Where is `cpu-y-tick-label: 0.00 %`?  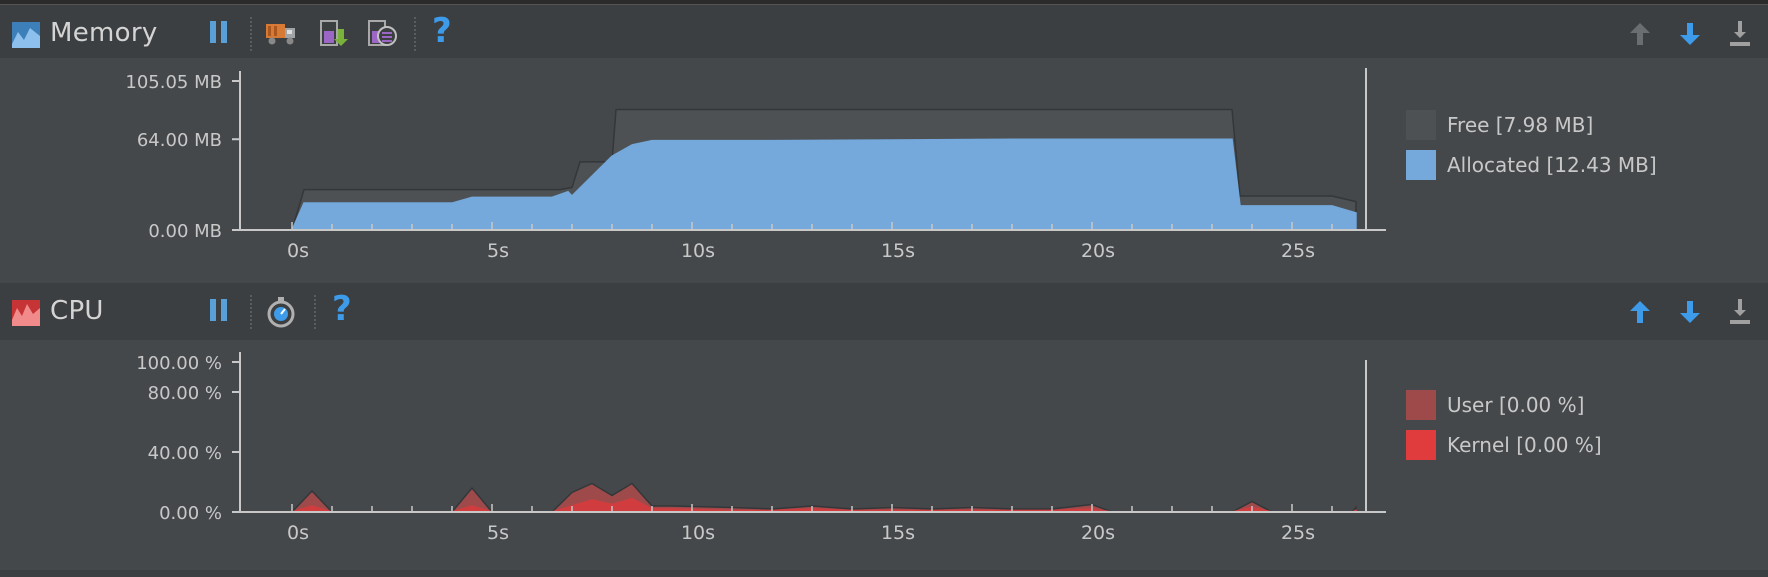 cpu-y-tick-label: 0.00 % is located at coordinates (190, 513).